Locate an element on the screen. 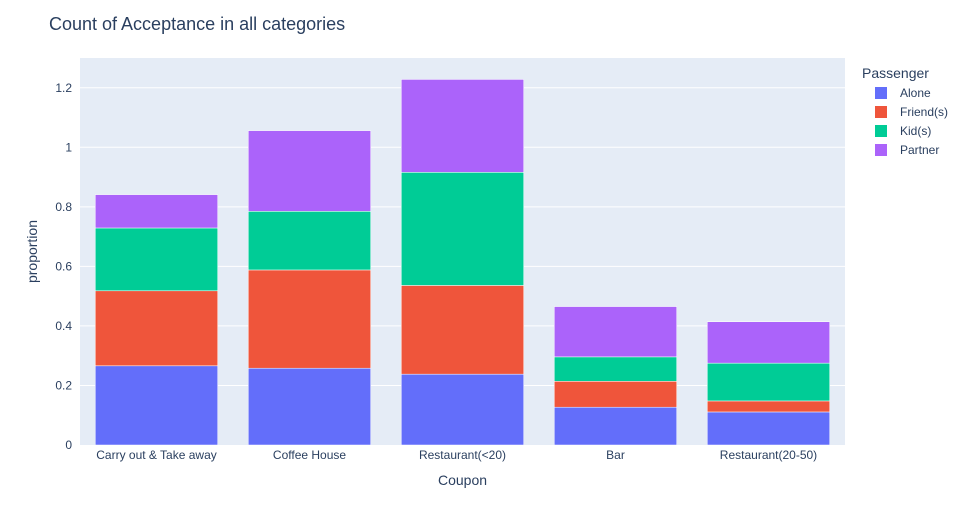  legend-label: Alone is located at coordinates (915, 93).